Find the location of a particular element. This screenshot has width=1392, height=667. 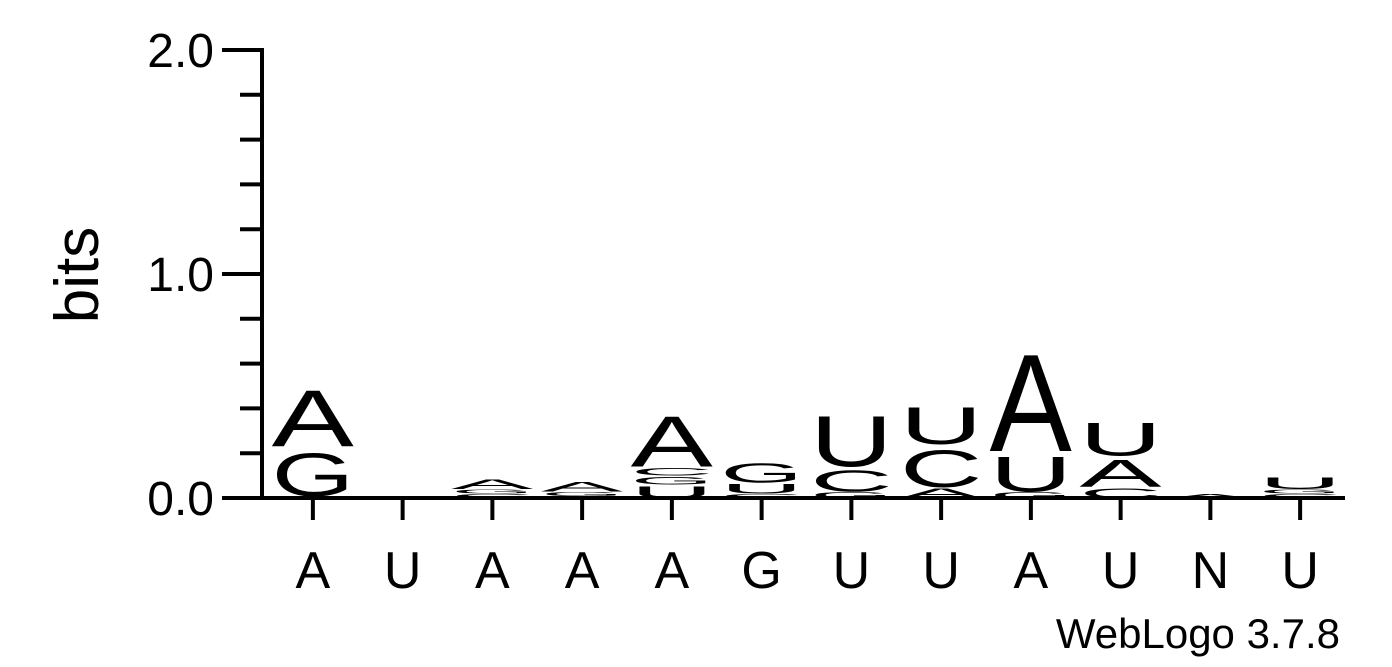

x-tick-label: G is located at coordinates (761, 571).